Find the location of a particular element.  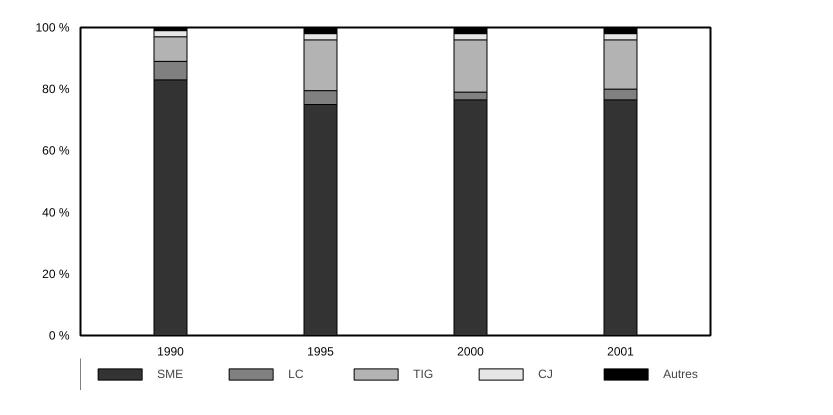

legend-label: Autres is located at coordinates (680, 374).